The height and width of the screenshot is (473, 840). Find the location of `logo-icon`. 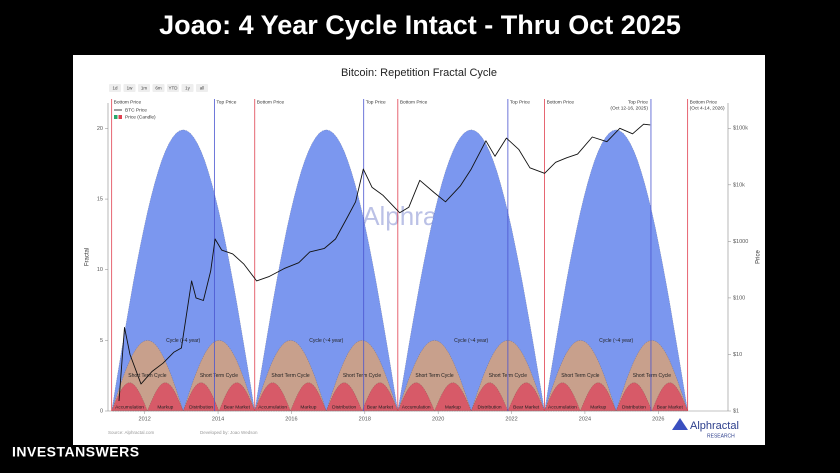

logo-icon is located at coordinates (680, 424).